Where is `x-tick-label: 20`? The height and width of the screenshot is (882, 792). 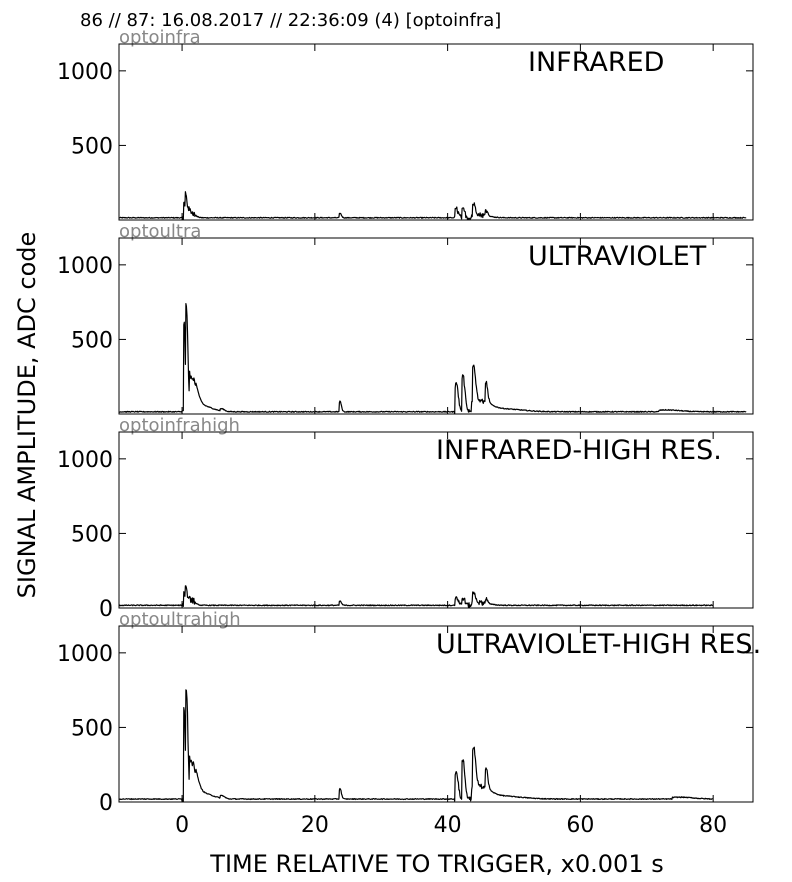
x-tick-label: 20 is located at coordinates (315, 825).